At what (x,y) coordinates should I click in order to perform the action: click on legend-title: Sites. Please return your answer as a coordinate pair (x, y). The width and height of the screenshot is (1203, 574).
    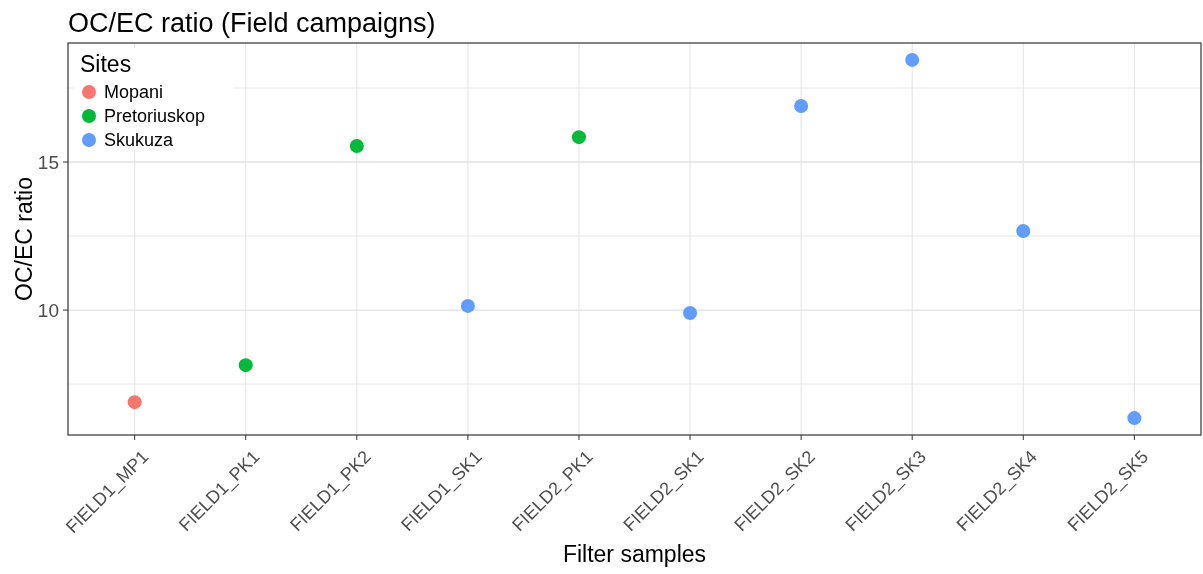
    Looking at the image, I should click on (106, 64).